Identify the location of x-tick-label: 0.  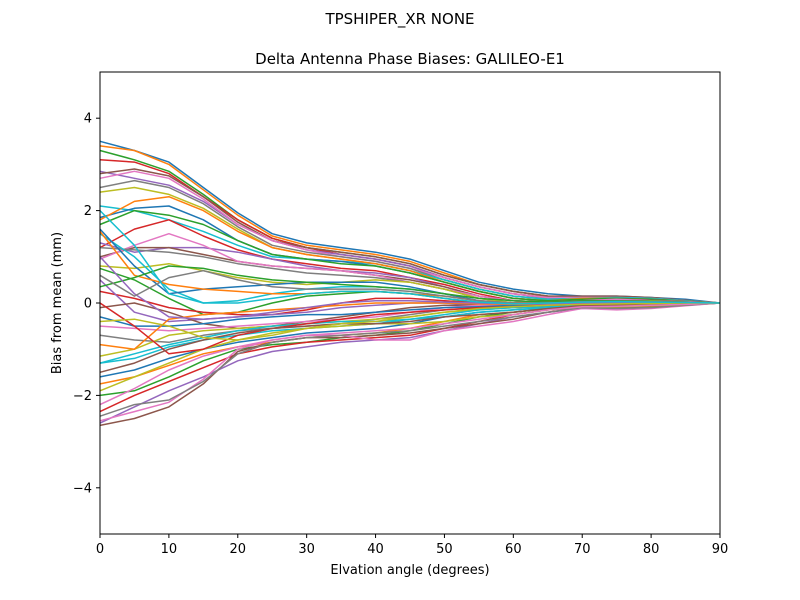
(100, 549).